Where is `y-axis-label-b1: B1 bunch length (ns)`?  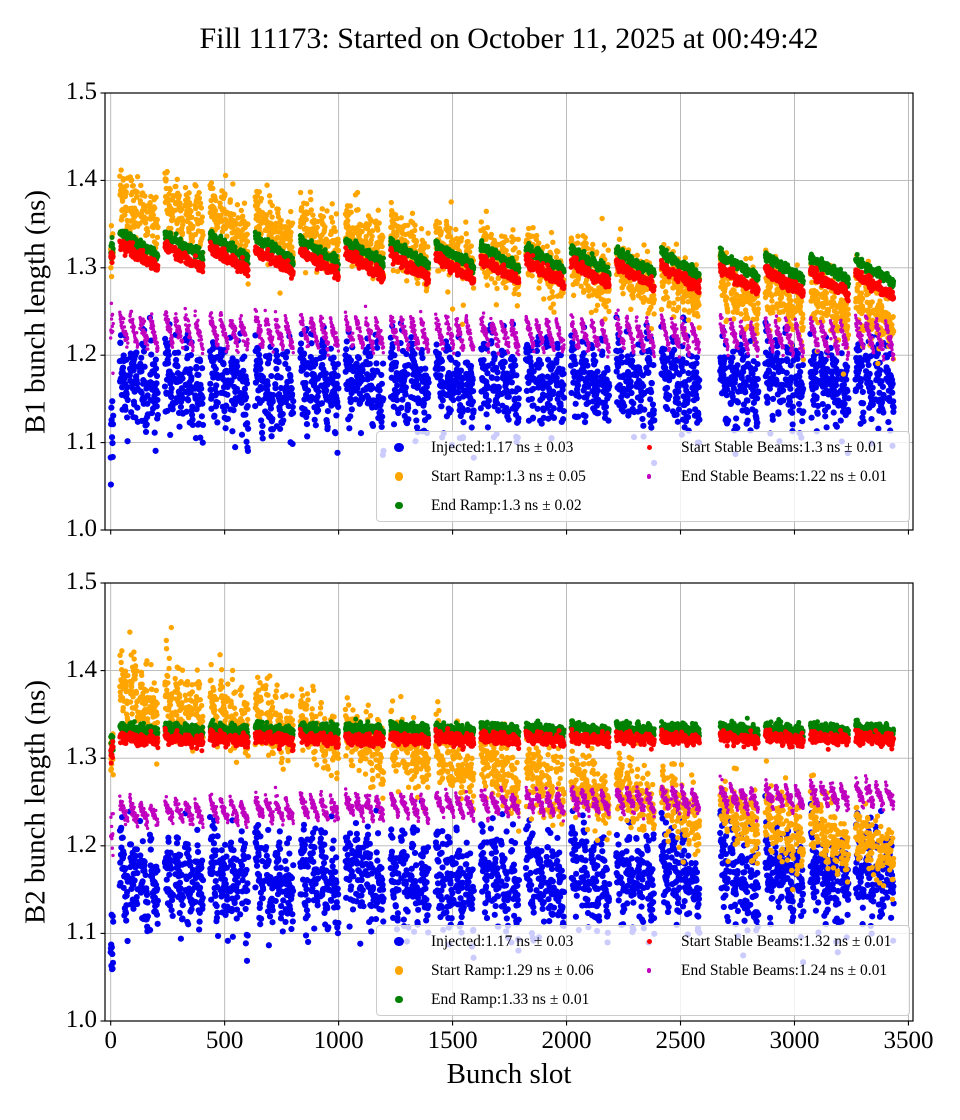
y-axis-label-b1: B1 bunch length (ns) is located at coordinates (35, 311).